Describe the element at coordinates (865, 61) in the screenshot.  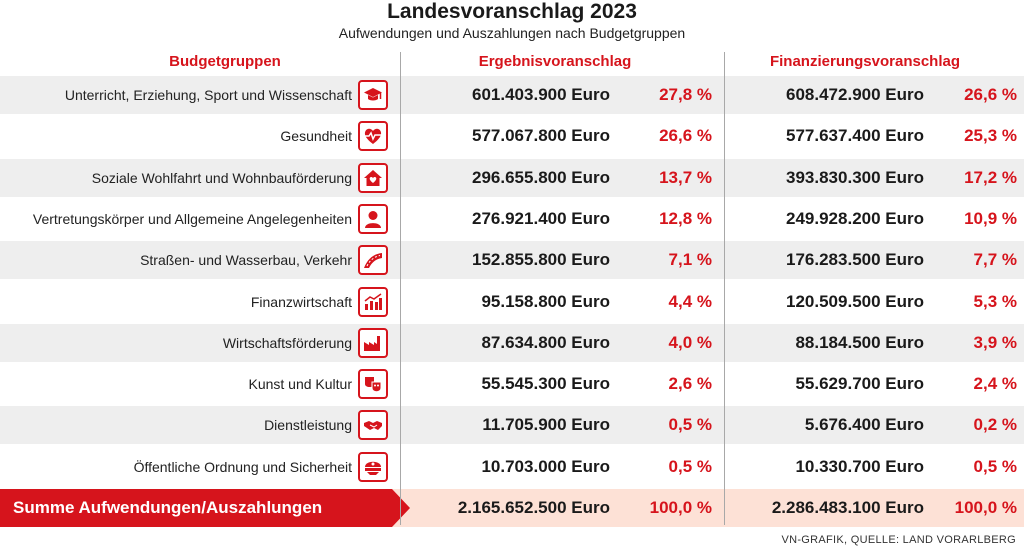
I see `column-header-finanzierung: Finanzierungsvoranschlag` at that location.